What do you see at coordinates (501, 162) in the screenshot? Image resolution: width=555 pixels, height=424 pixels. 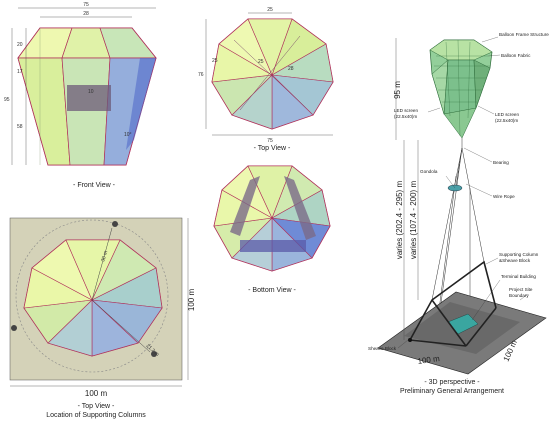 I see `label-bearing: Bearing` at bounding box center [501, 162].